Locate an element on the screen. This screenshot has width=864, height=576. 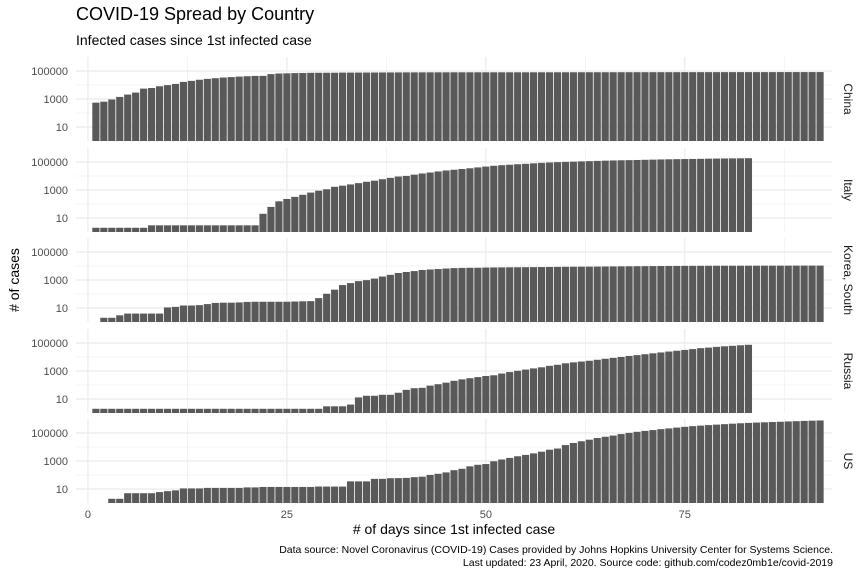
y-tick-label: 100000 is located at coordinates (49, 163).